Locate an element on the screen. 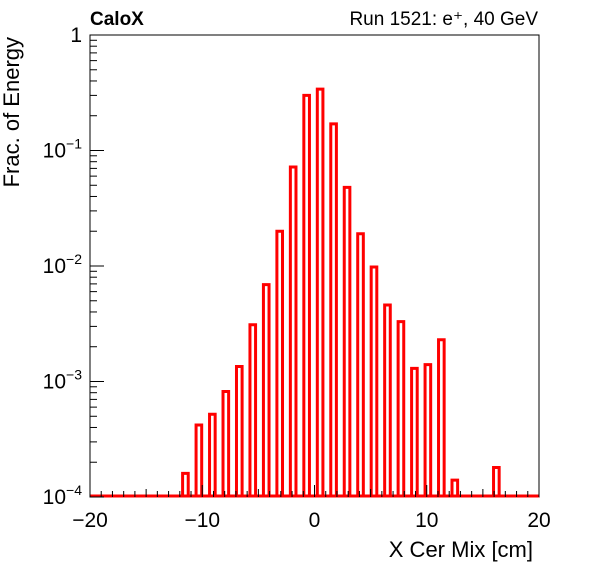 The image size is (596, 572). y-tick-label: 10⁻¹ is located at coordinates (63, 149).